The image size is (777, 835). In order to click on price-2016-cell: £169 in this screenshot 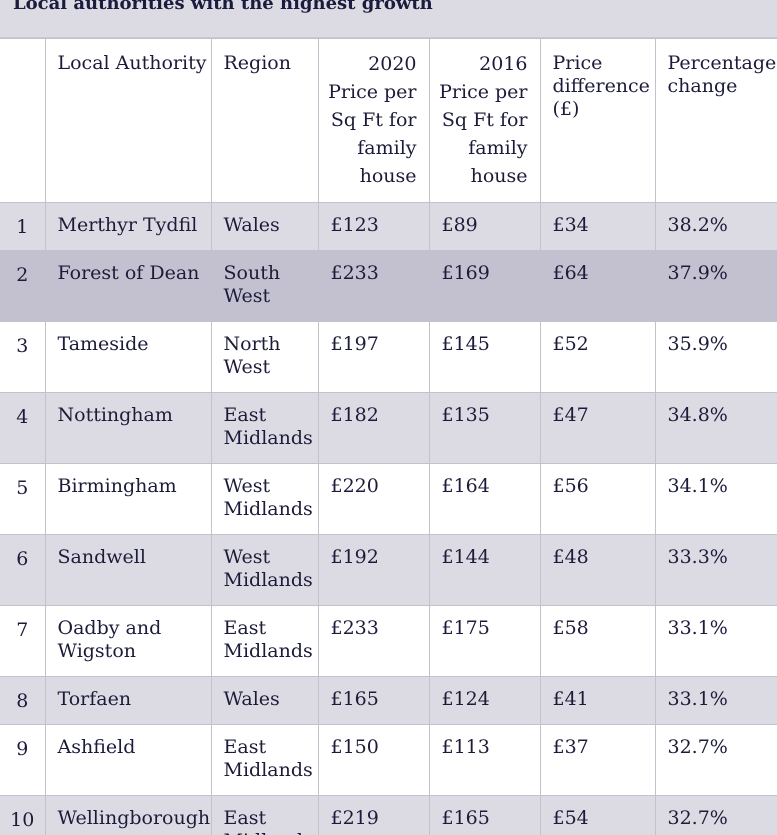, I will do `click(484, 286)`.